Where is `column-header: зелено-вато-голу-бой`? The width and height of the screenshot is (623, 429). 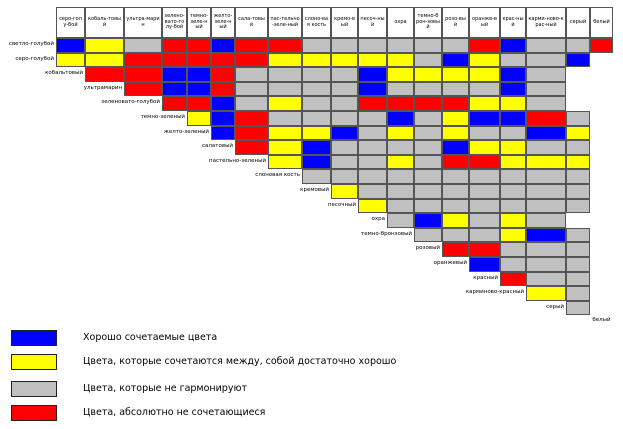
column-header: зелено-вато-голу-бой is located at coordinates (174, 22).